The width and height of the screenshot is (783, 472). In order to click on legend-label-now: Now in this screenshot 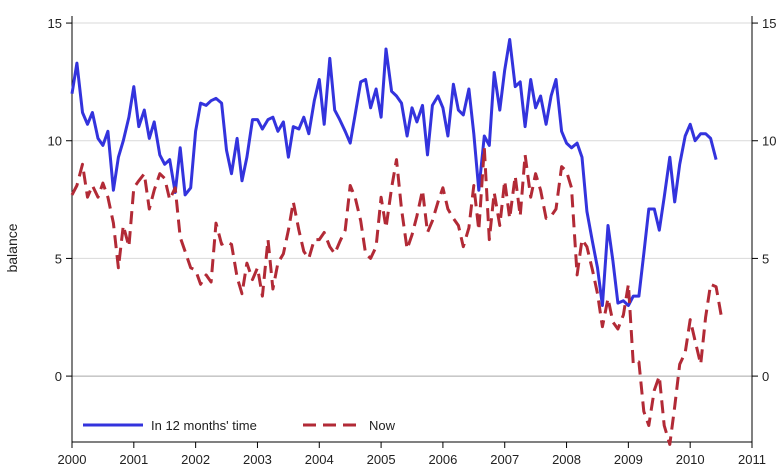, I will do `click(382, 425)`.